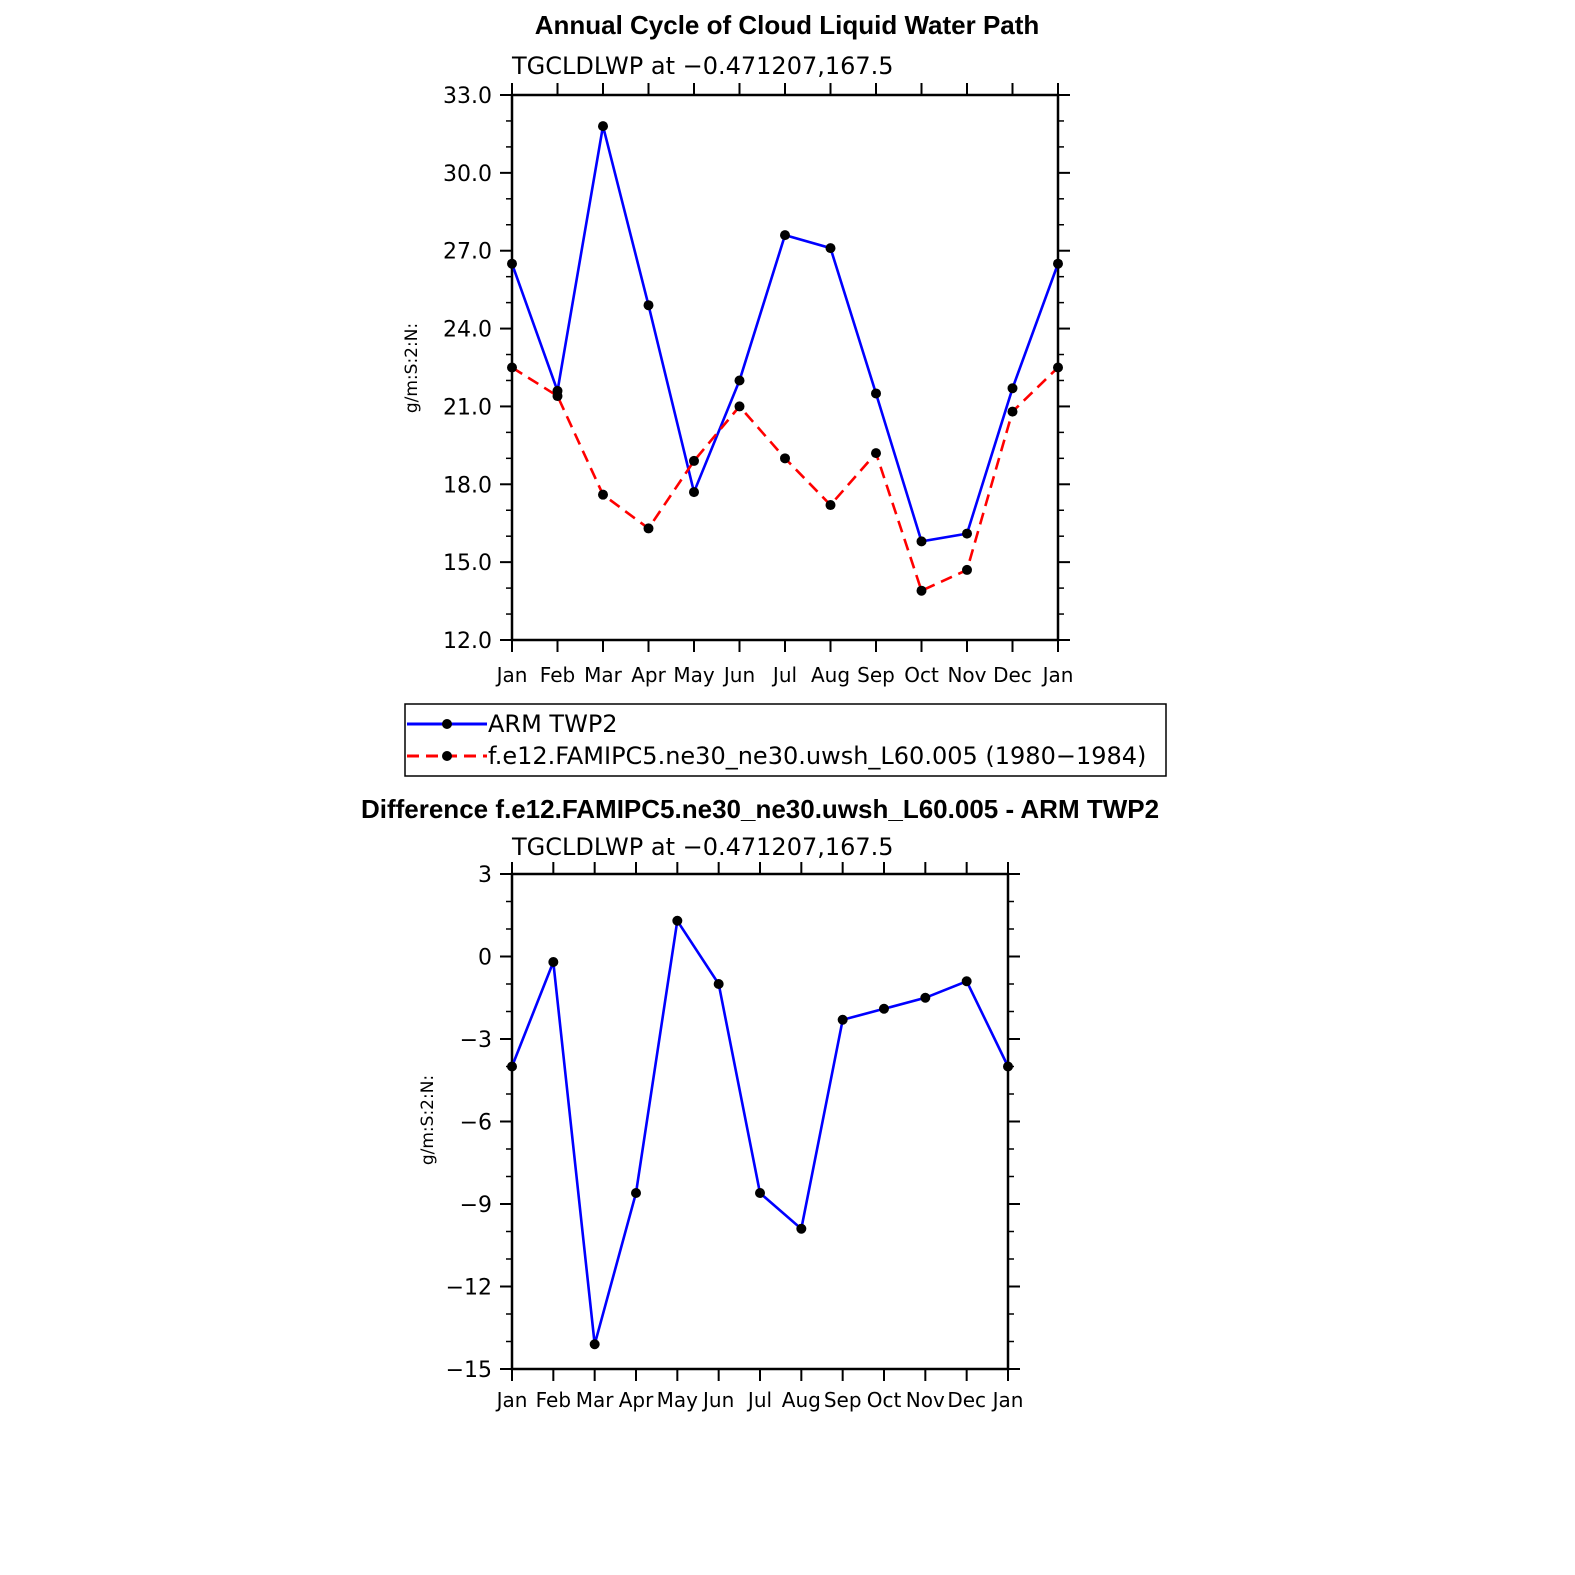 The width and height of the screenshot is (1575, 1575). Describe the element at coordinates (553, 724) in the screenshot. I see `legend-label-arm: ARM TWP2` at that location.